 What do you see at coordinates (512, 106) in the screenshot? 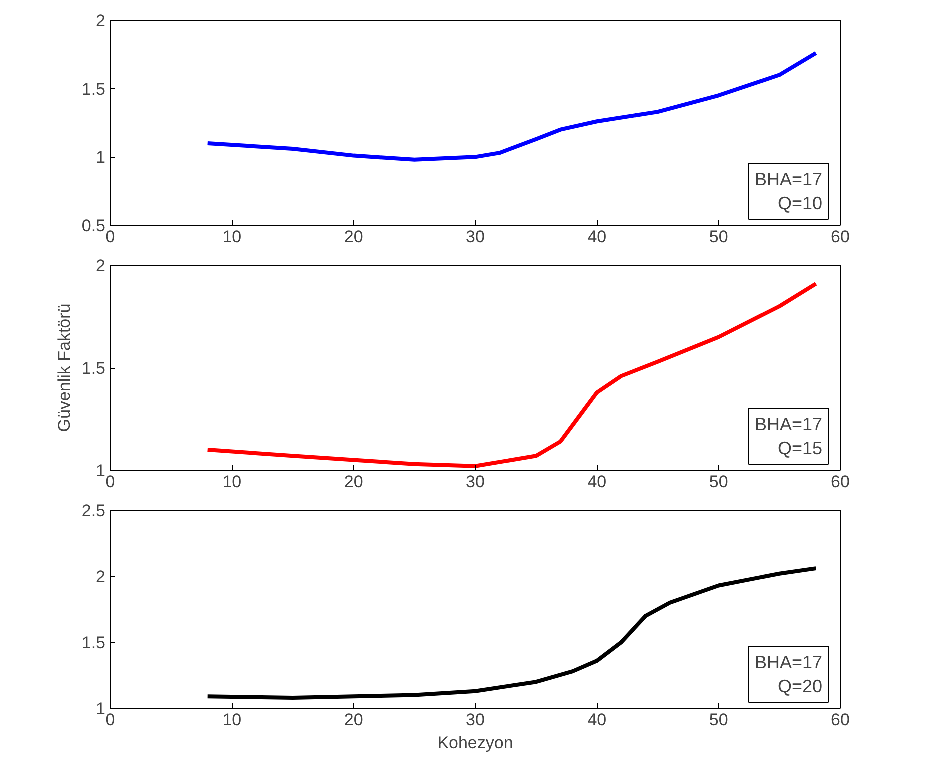
I see `line-series` at bounding box center [512, 106].